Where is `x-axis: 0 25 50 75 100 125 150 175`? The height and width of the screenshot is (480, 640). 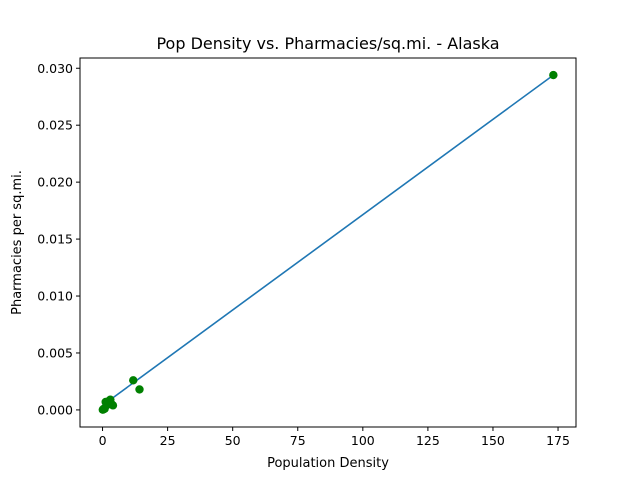 x-axis: 0 25 50 75 100 125 150 175 is located at coordinates (334, 437).